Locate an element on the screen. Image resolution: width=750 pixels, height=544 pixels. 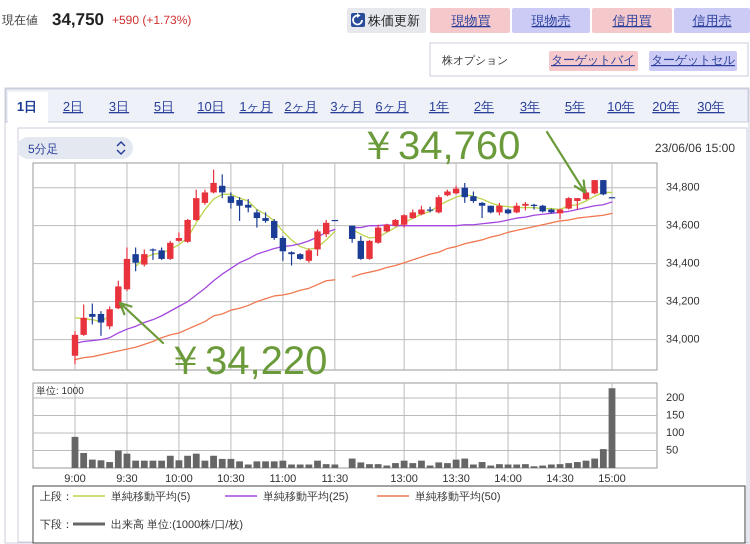
text: 信用売 is located at coordinates (712, 20).